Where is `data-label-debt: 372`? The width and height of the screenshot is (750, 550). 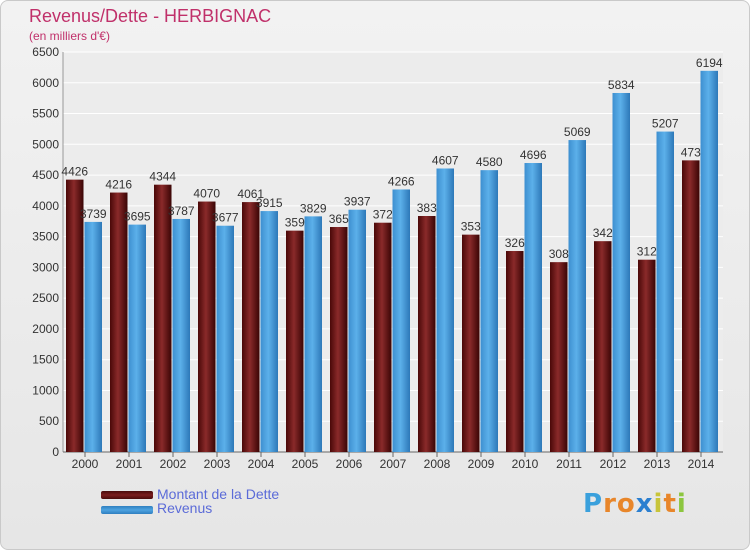
data-label-debt: 372 is located at coordinates (383, 215).